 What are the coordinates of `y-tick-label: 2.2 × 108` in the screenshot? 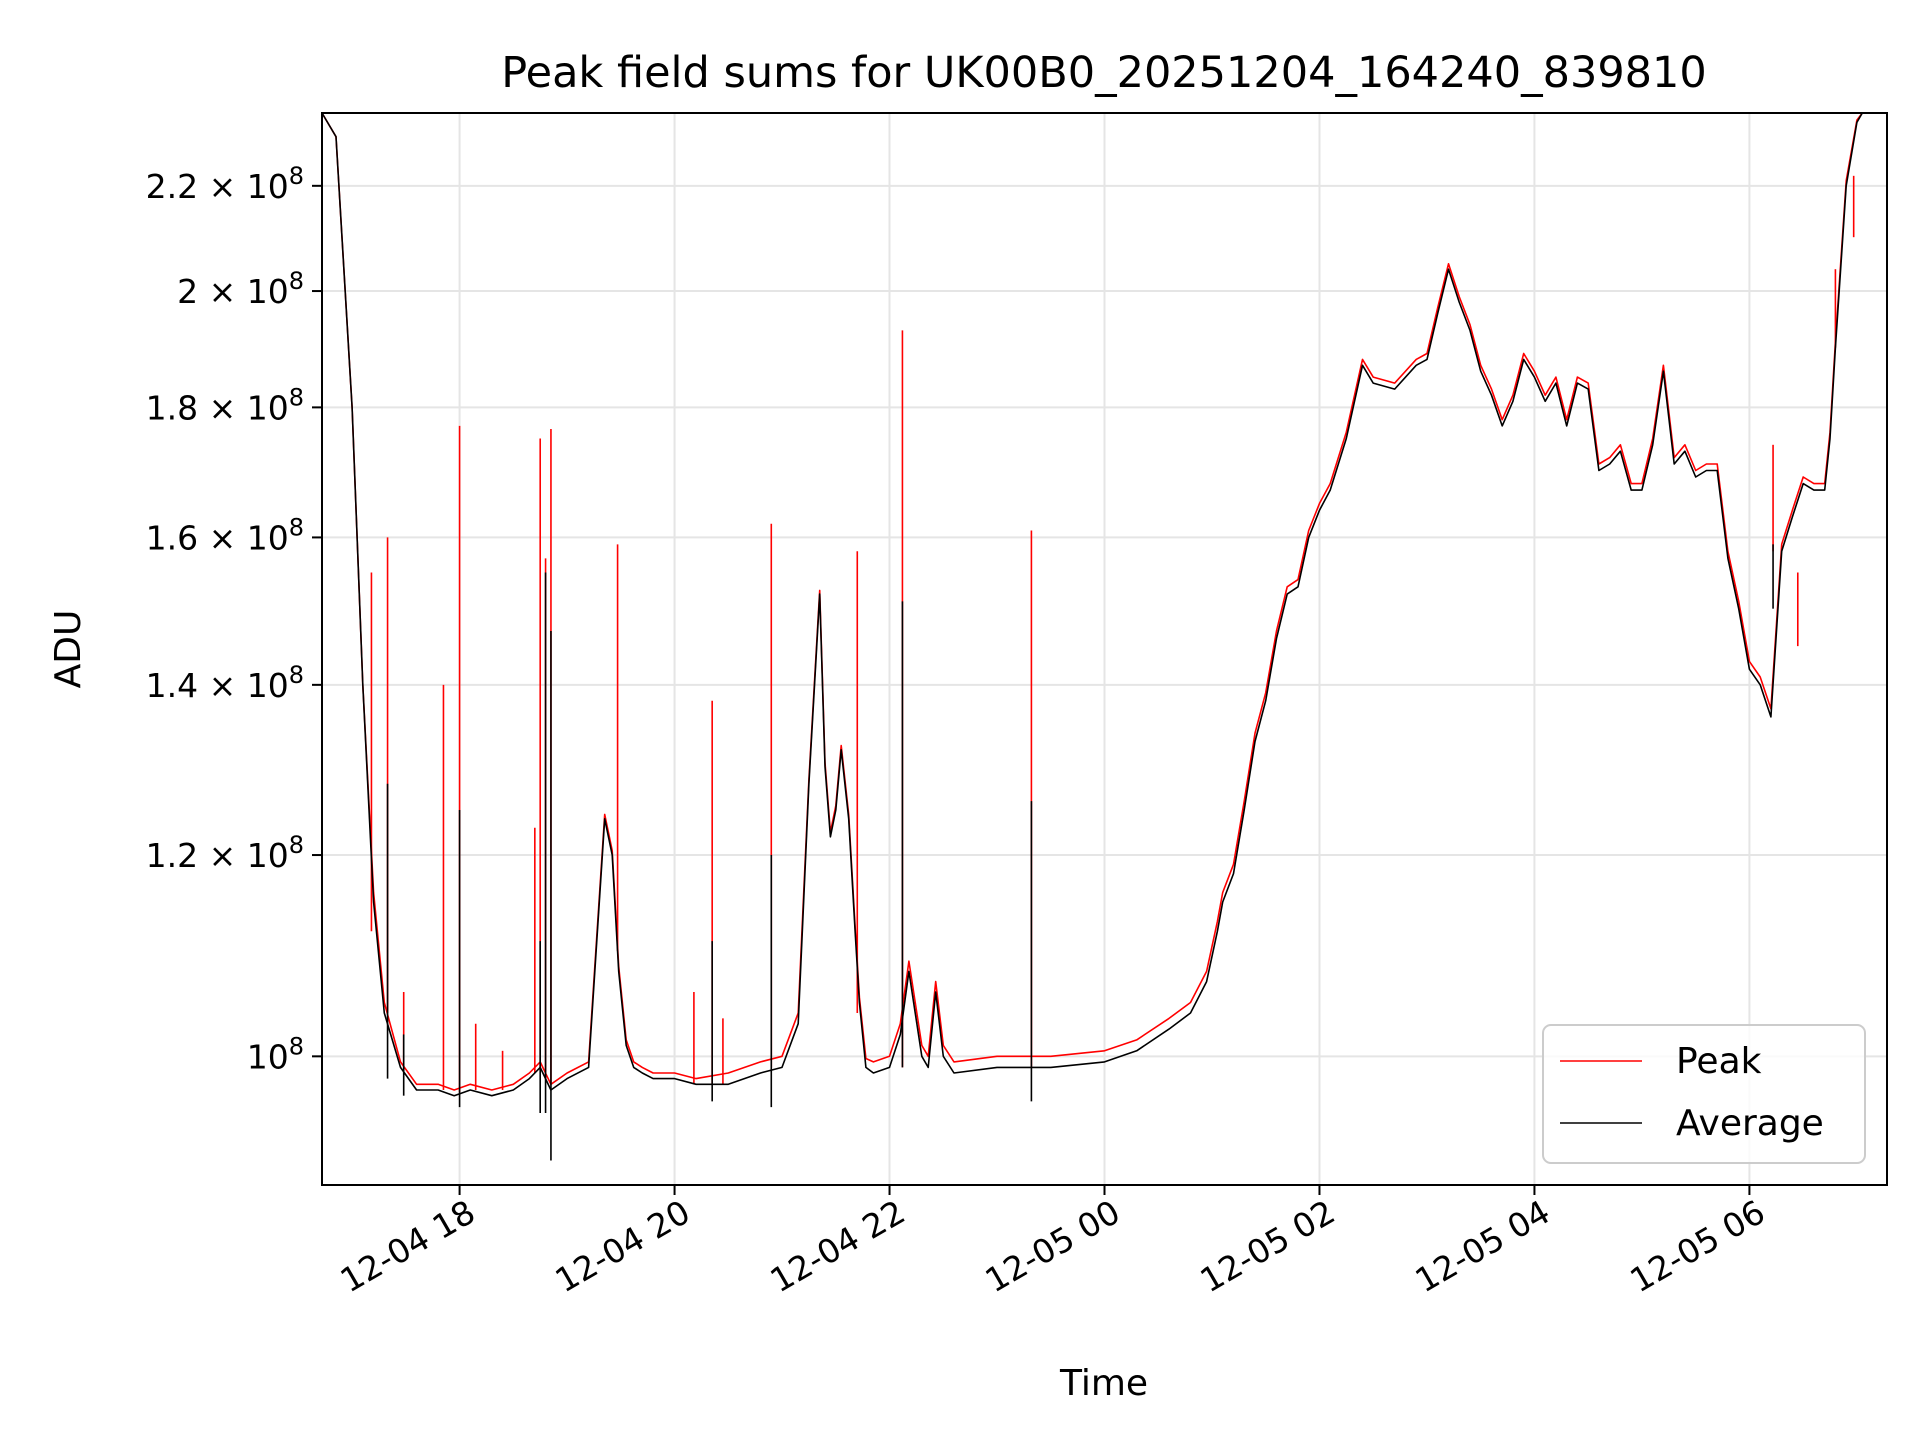 It's located at (225, 184).